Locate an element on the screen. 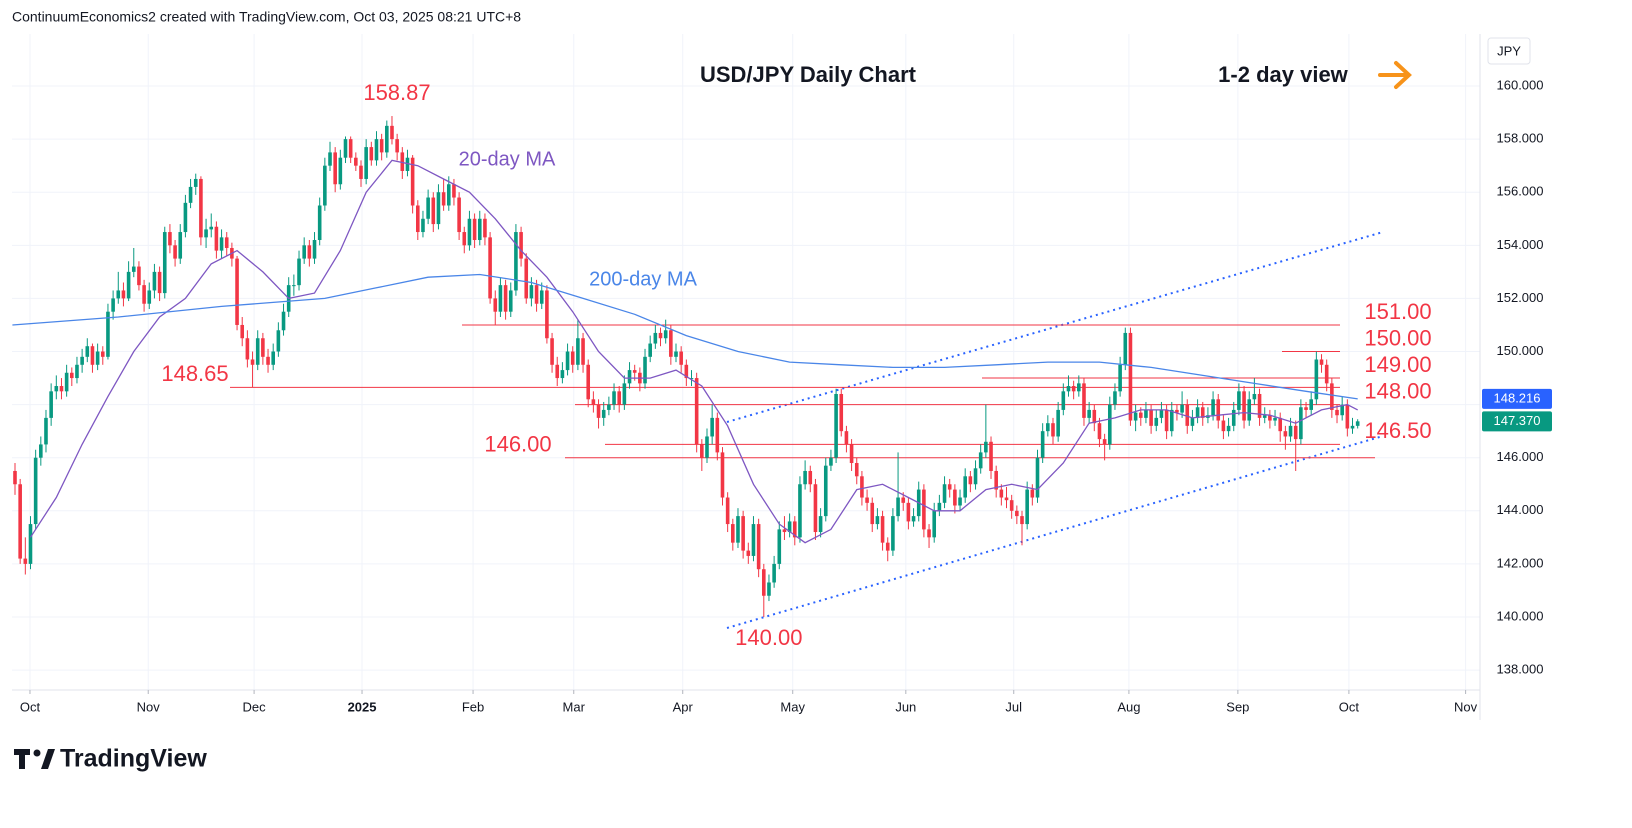 This screenshot has height=828, width=1632. annotation-label: 140.00 is located at coordinates (768, 637).